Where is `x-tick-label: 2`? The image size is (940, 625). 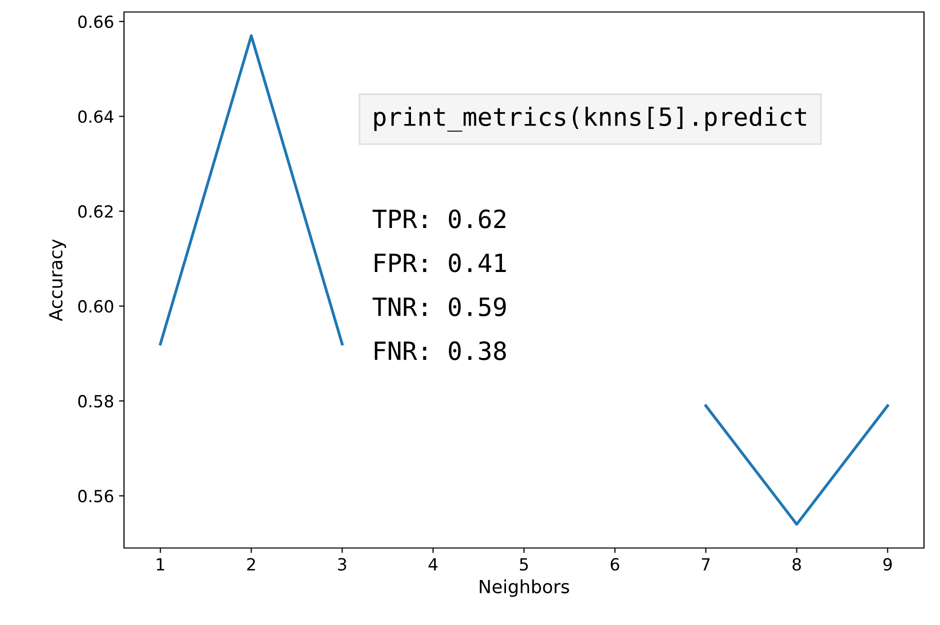 x-tick-label: 2 is located at coordinates (251, 564).